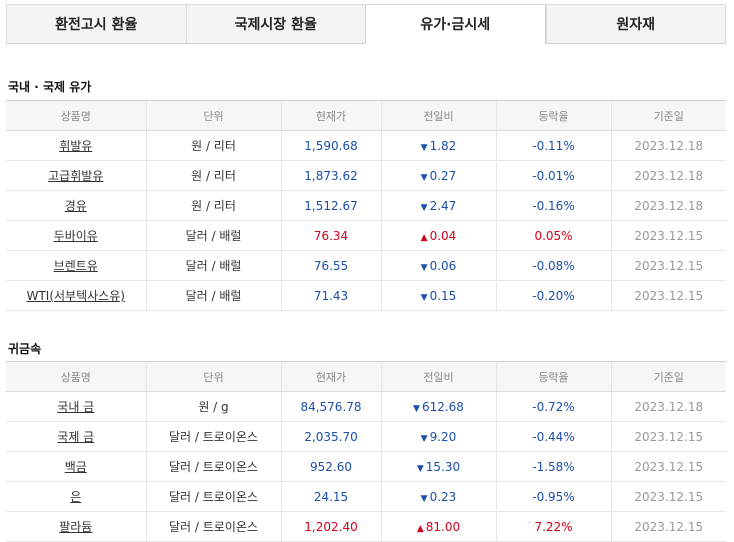 The width and height of the screenshot is (734, 542). I want to click on current-price-cell: 76.55, so click(330, 265).